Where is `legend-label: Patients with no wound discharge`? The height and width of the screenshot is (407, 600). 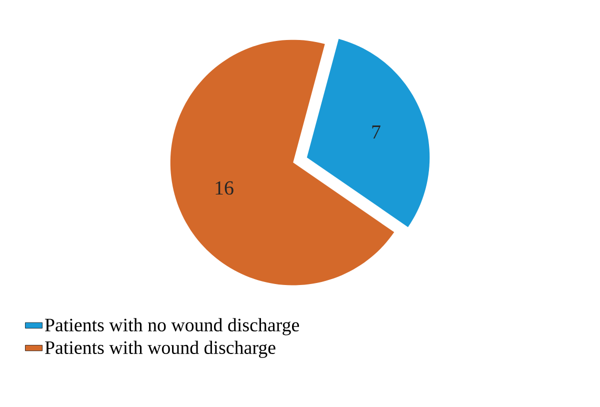 legend-label: Patients with no wound discharge is located at coordinates (172, 327).